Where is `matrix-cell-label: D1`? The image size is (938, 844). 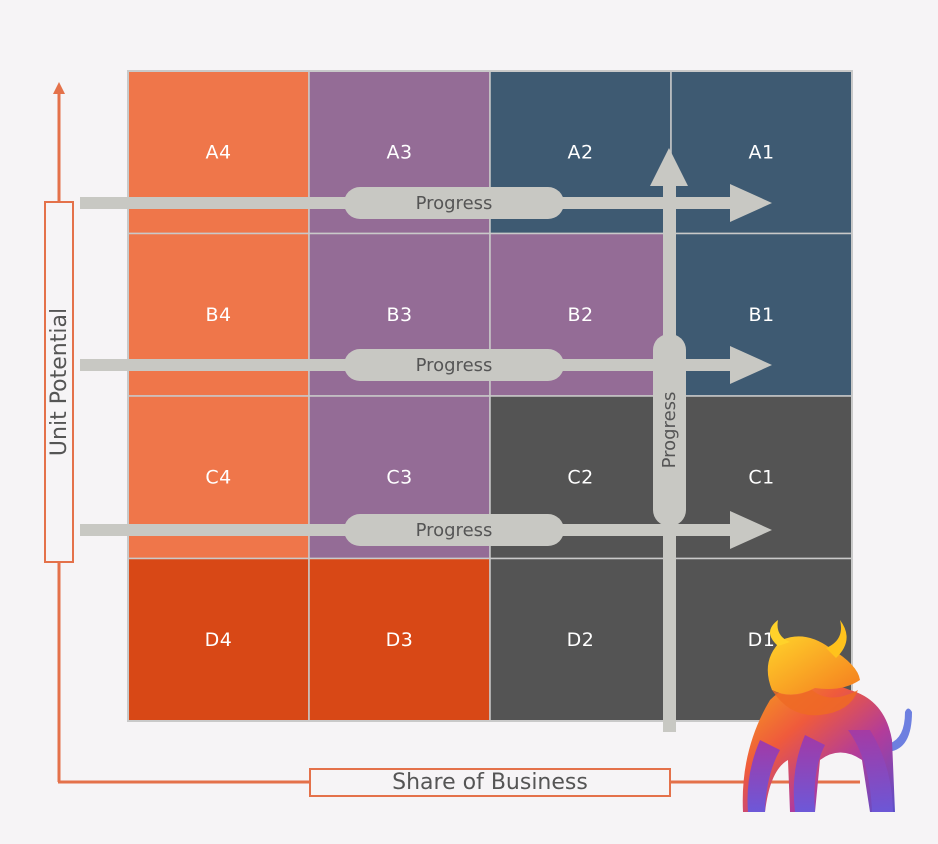
matrix-cell-label: D1 is located at coordinates (762, 640).